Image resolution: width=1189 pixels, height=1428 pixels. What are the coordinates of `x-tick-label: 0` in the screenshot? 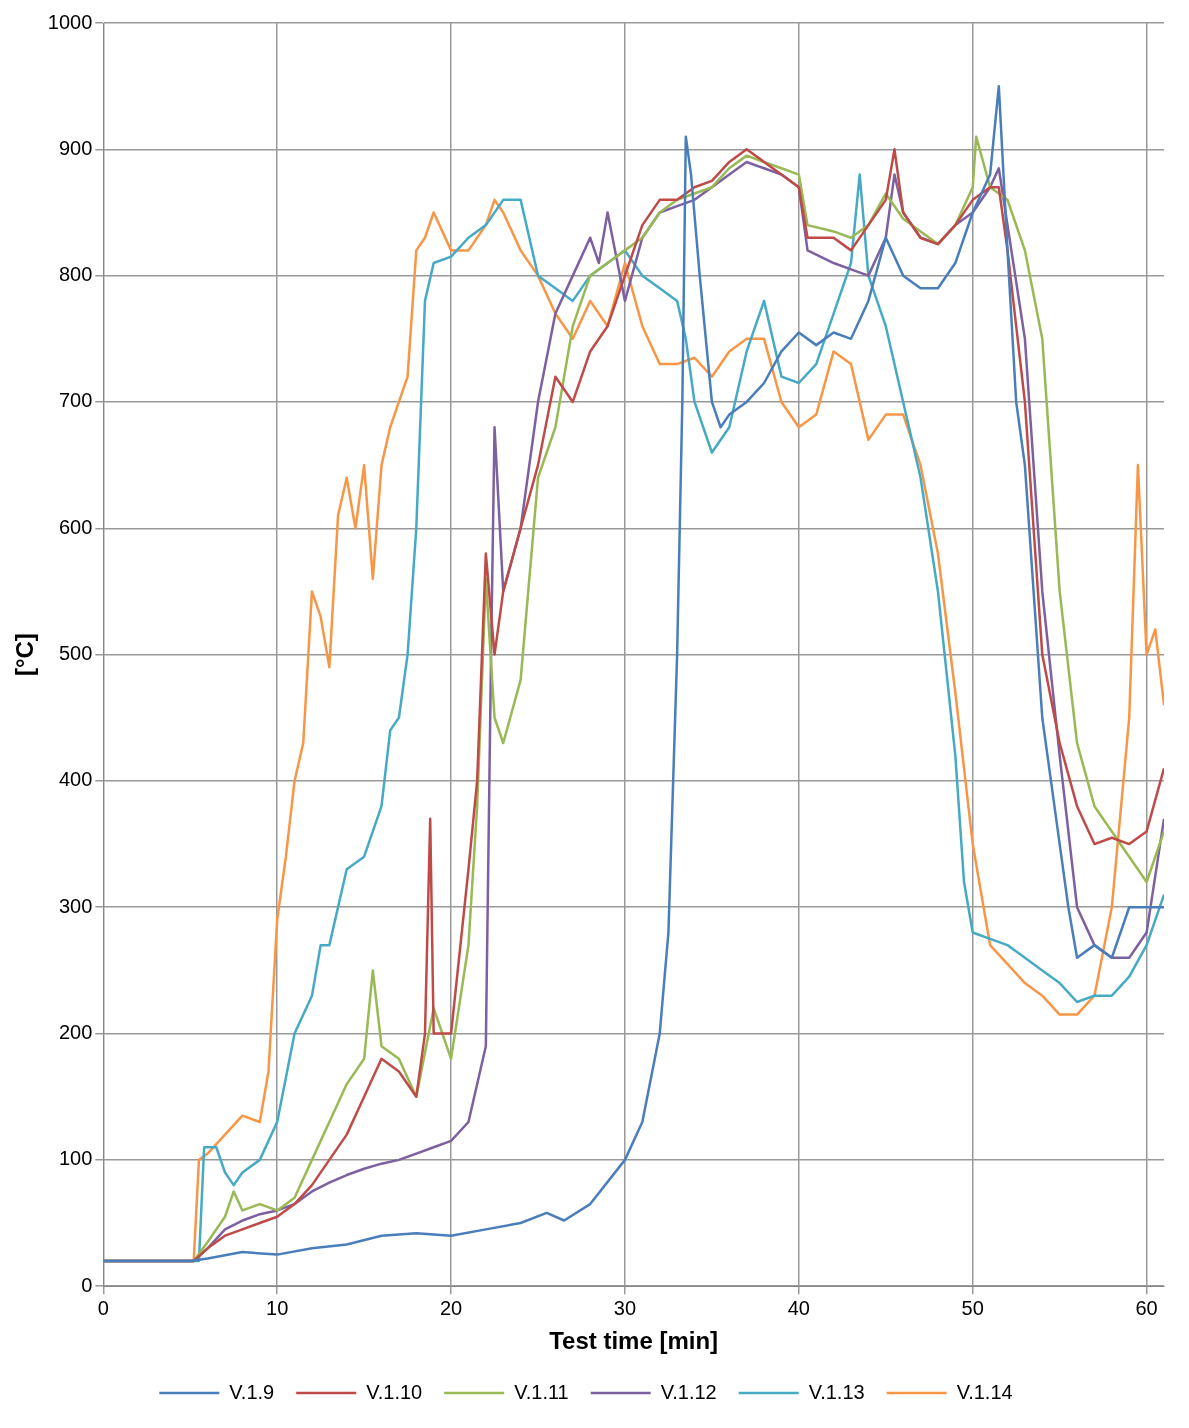 It's located at (103, 1307).